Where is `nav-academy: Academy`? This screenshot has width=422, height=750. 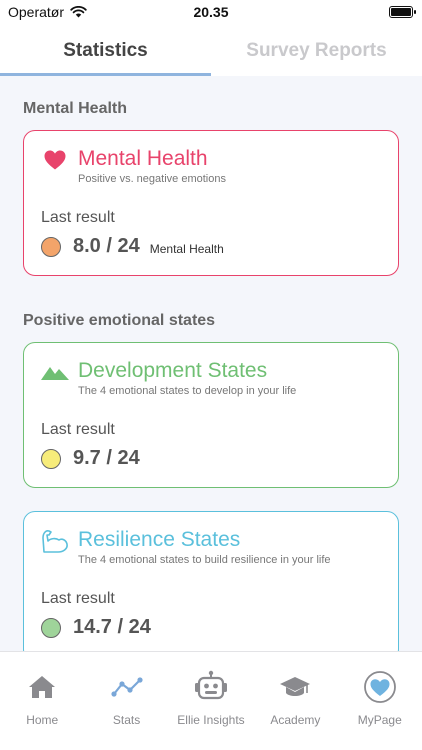
nav-academy: Academy is located at coordinates (295, 701).